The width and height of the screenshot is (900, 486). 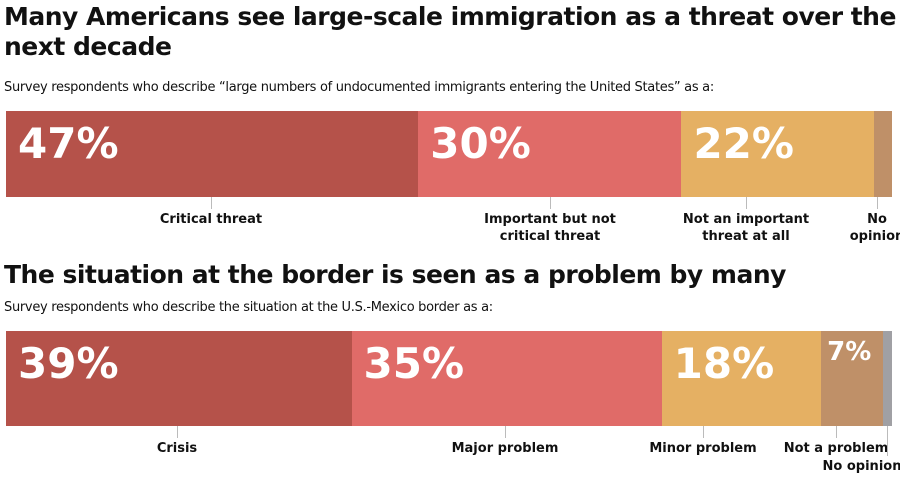 I want to click on bar-segment: 22%, so click(x=778, y=154).